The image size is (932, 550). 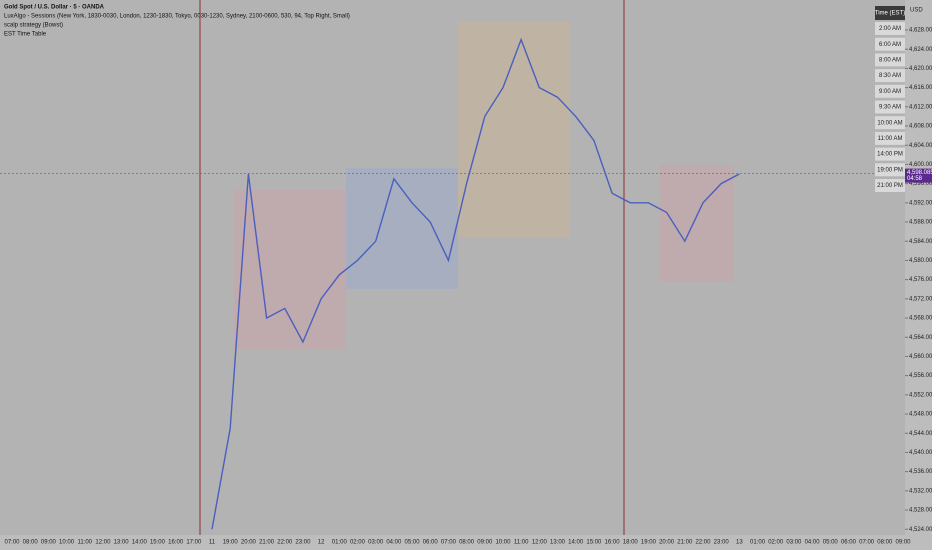 What do you see at coordinates (521, 543) in the screenshot?
I see `x-tick-label: 11:00` at bounding box center [521, 543].